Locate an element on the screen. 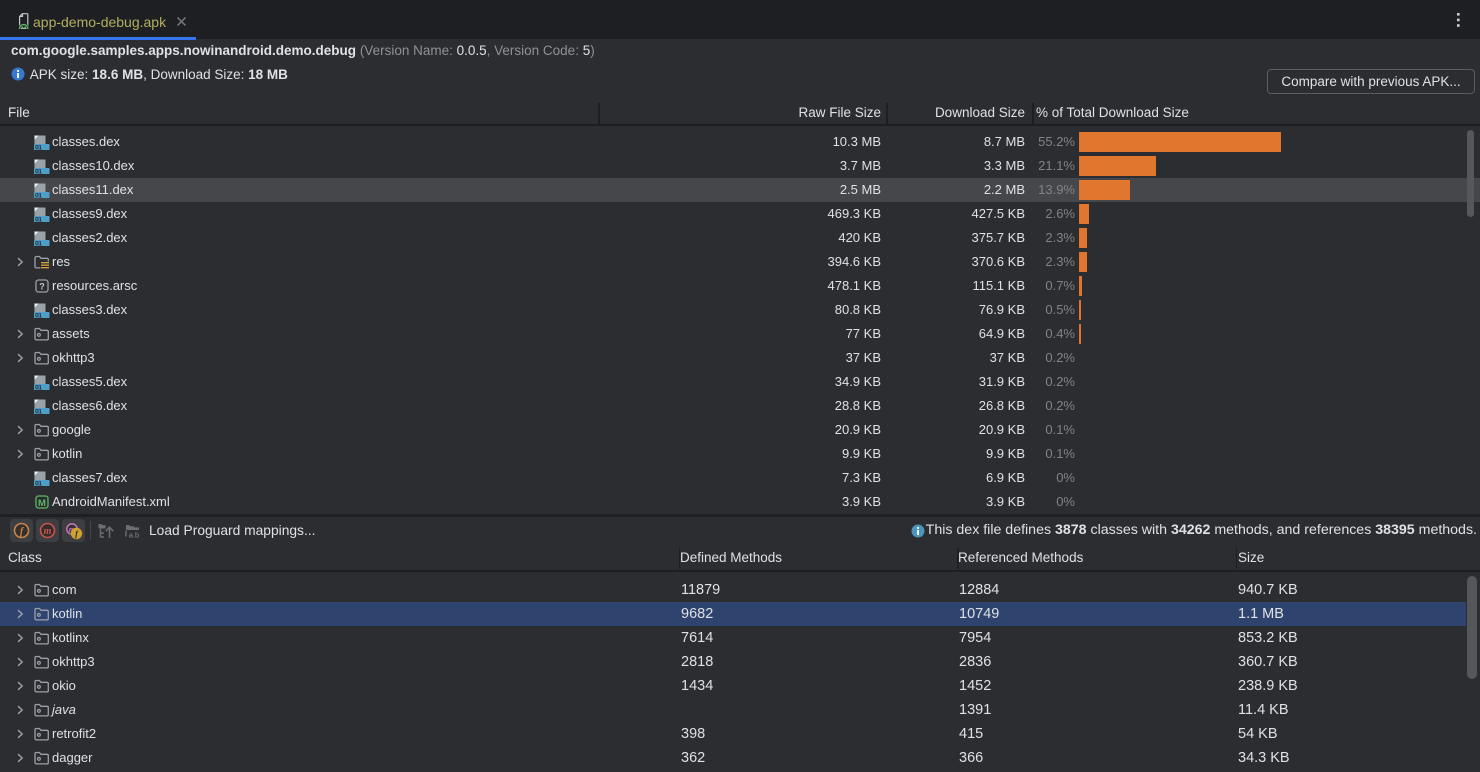  svg-text: a.b is located at coordinates (134, 535).